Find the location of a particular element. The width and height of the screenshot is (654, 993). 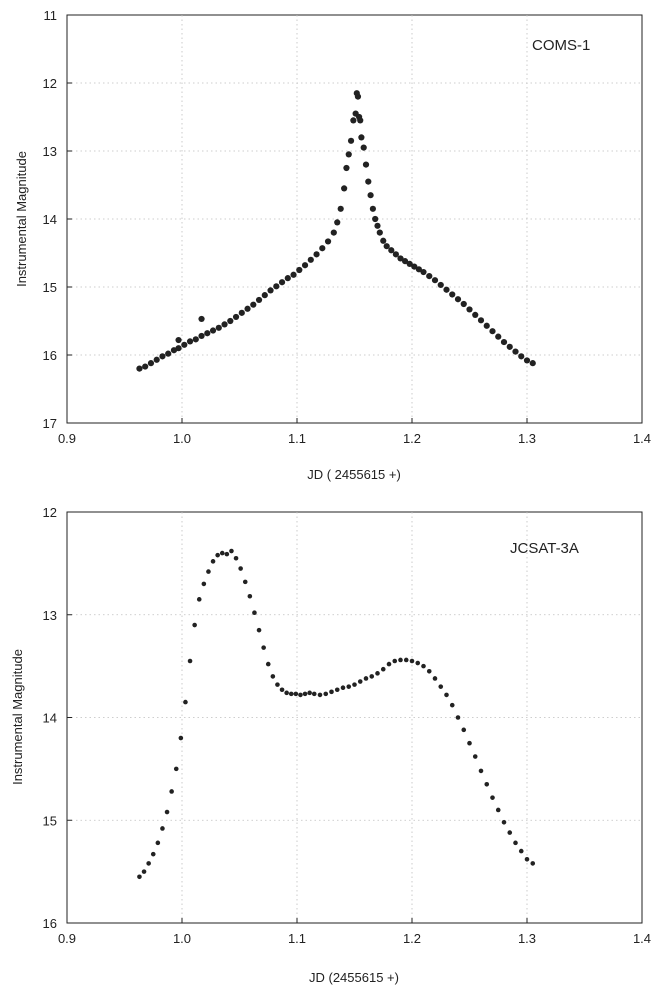

chart-annotation: JCSAT-3A is located at coordinates (544, 548).